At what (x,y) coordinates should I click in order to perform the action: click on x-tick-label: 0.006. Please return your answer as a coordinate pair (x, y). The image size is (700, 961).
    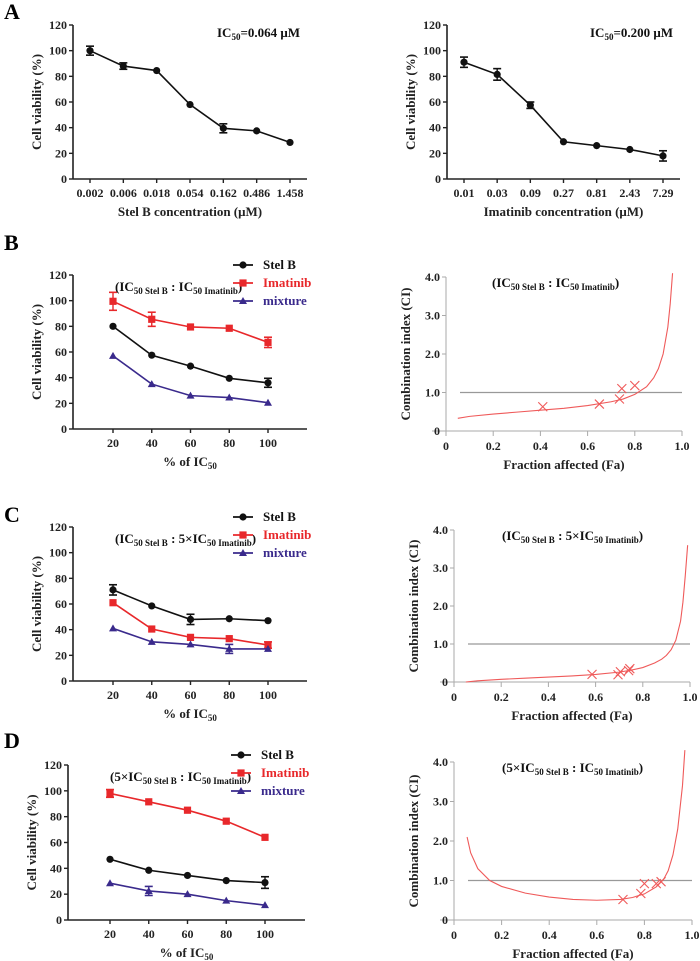
    Looking at the image, I should click on (123, 193).